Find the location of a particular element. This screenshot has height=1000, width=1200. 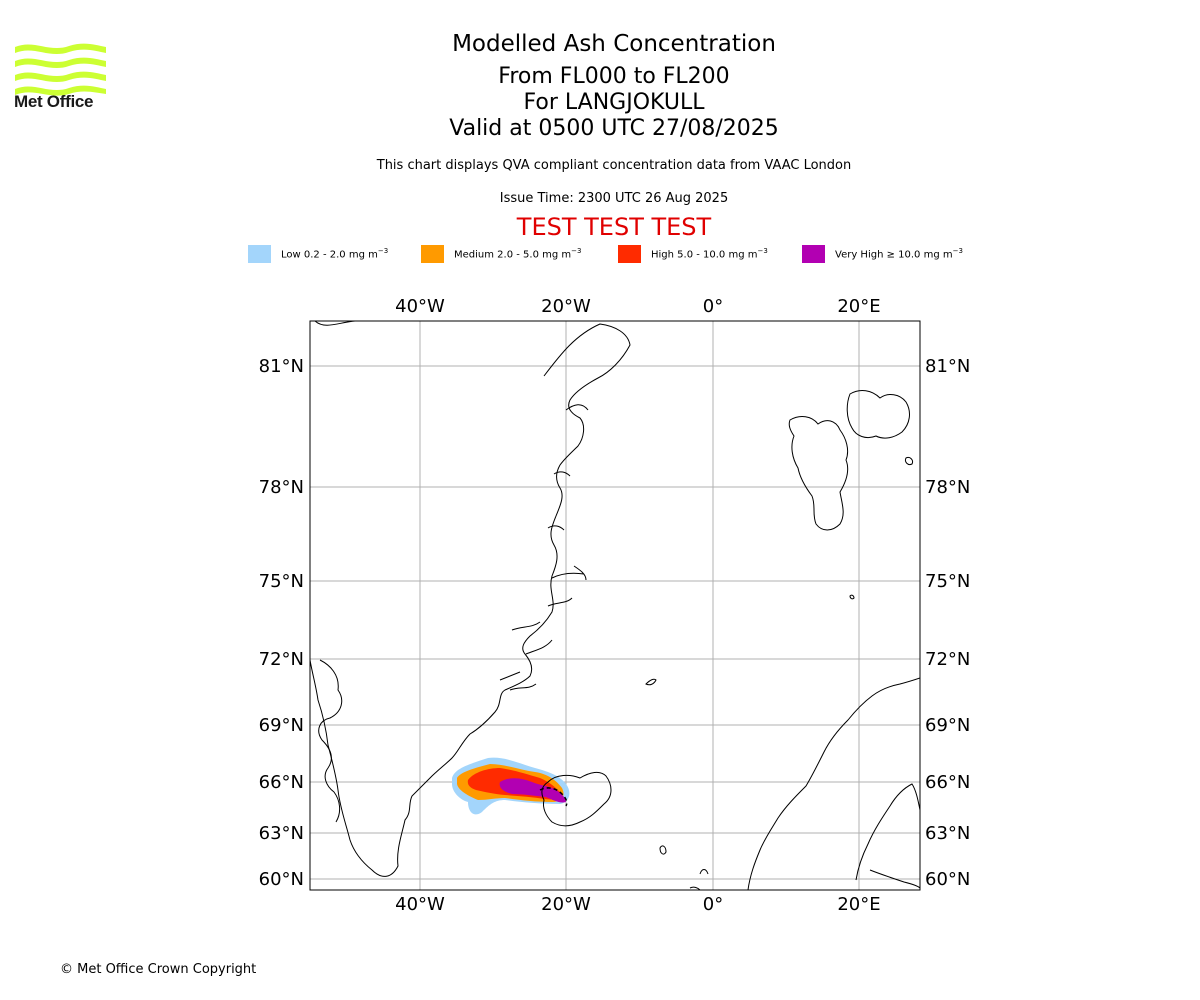

lon-label-top: 0° is located at coordinates (713, 306).